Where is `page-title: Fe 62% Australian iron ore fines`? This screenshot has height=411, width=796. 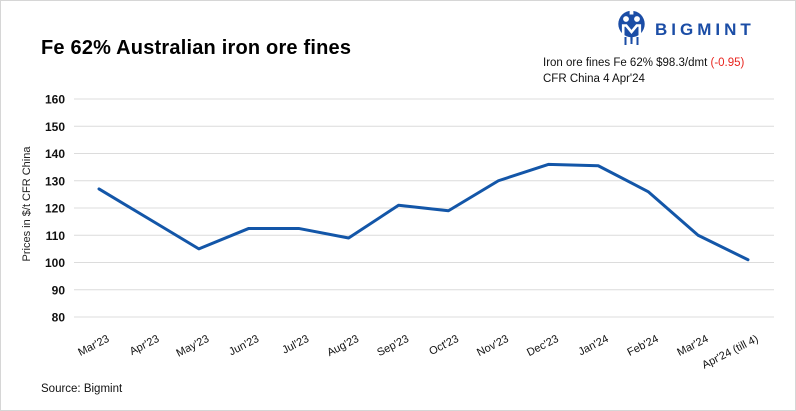
page-title: Fe 62% Australian iron ore fines is located at coordinates (196, 48).